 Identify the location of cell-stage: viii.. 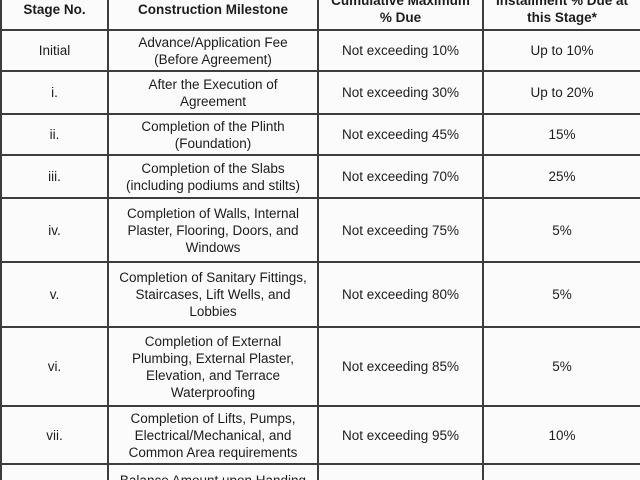
(54, 471).